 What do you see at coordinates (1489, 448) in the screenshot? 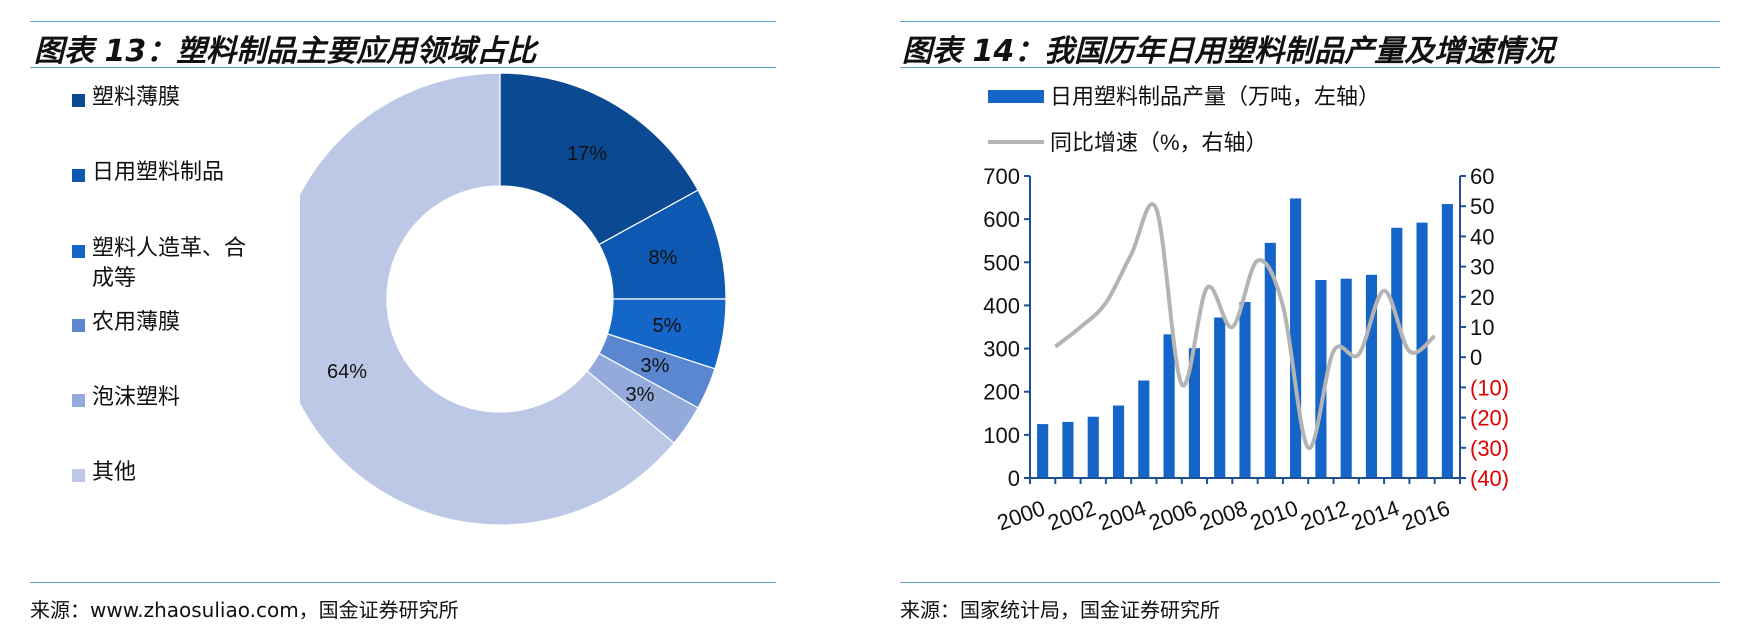
I see `right-tick-label: (30)` at bounding box center [1489, 448].